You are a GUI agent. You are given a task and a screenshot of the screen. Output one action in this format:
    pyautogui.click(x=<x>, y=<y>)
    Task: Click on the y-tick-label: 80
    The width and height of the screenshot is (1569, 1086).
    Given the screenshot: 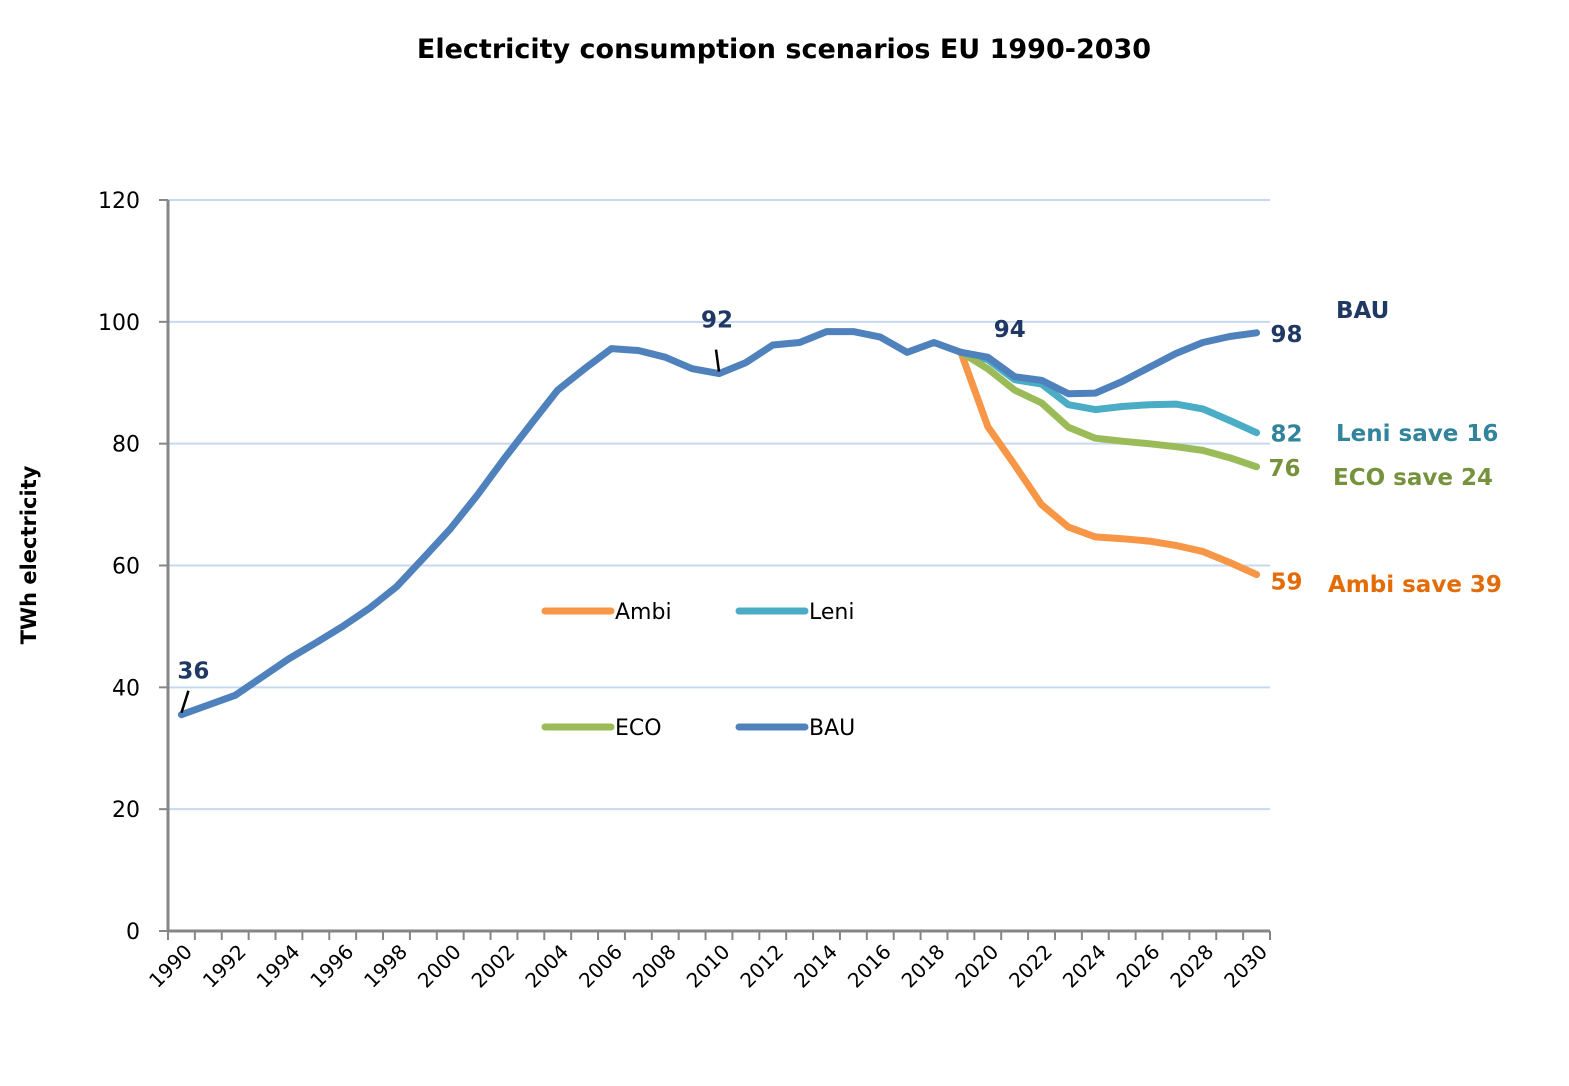 What is the action you would take?
    pyautogui.click(x=126, y=445)
    